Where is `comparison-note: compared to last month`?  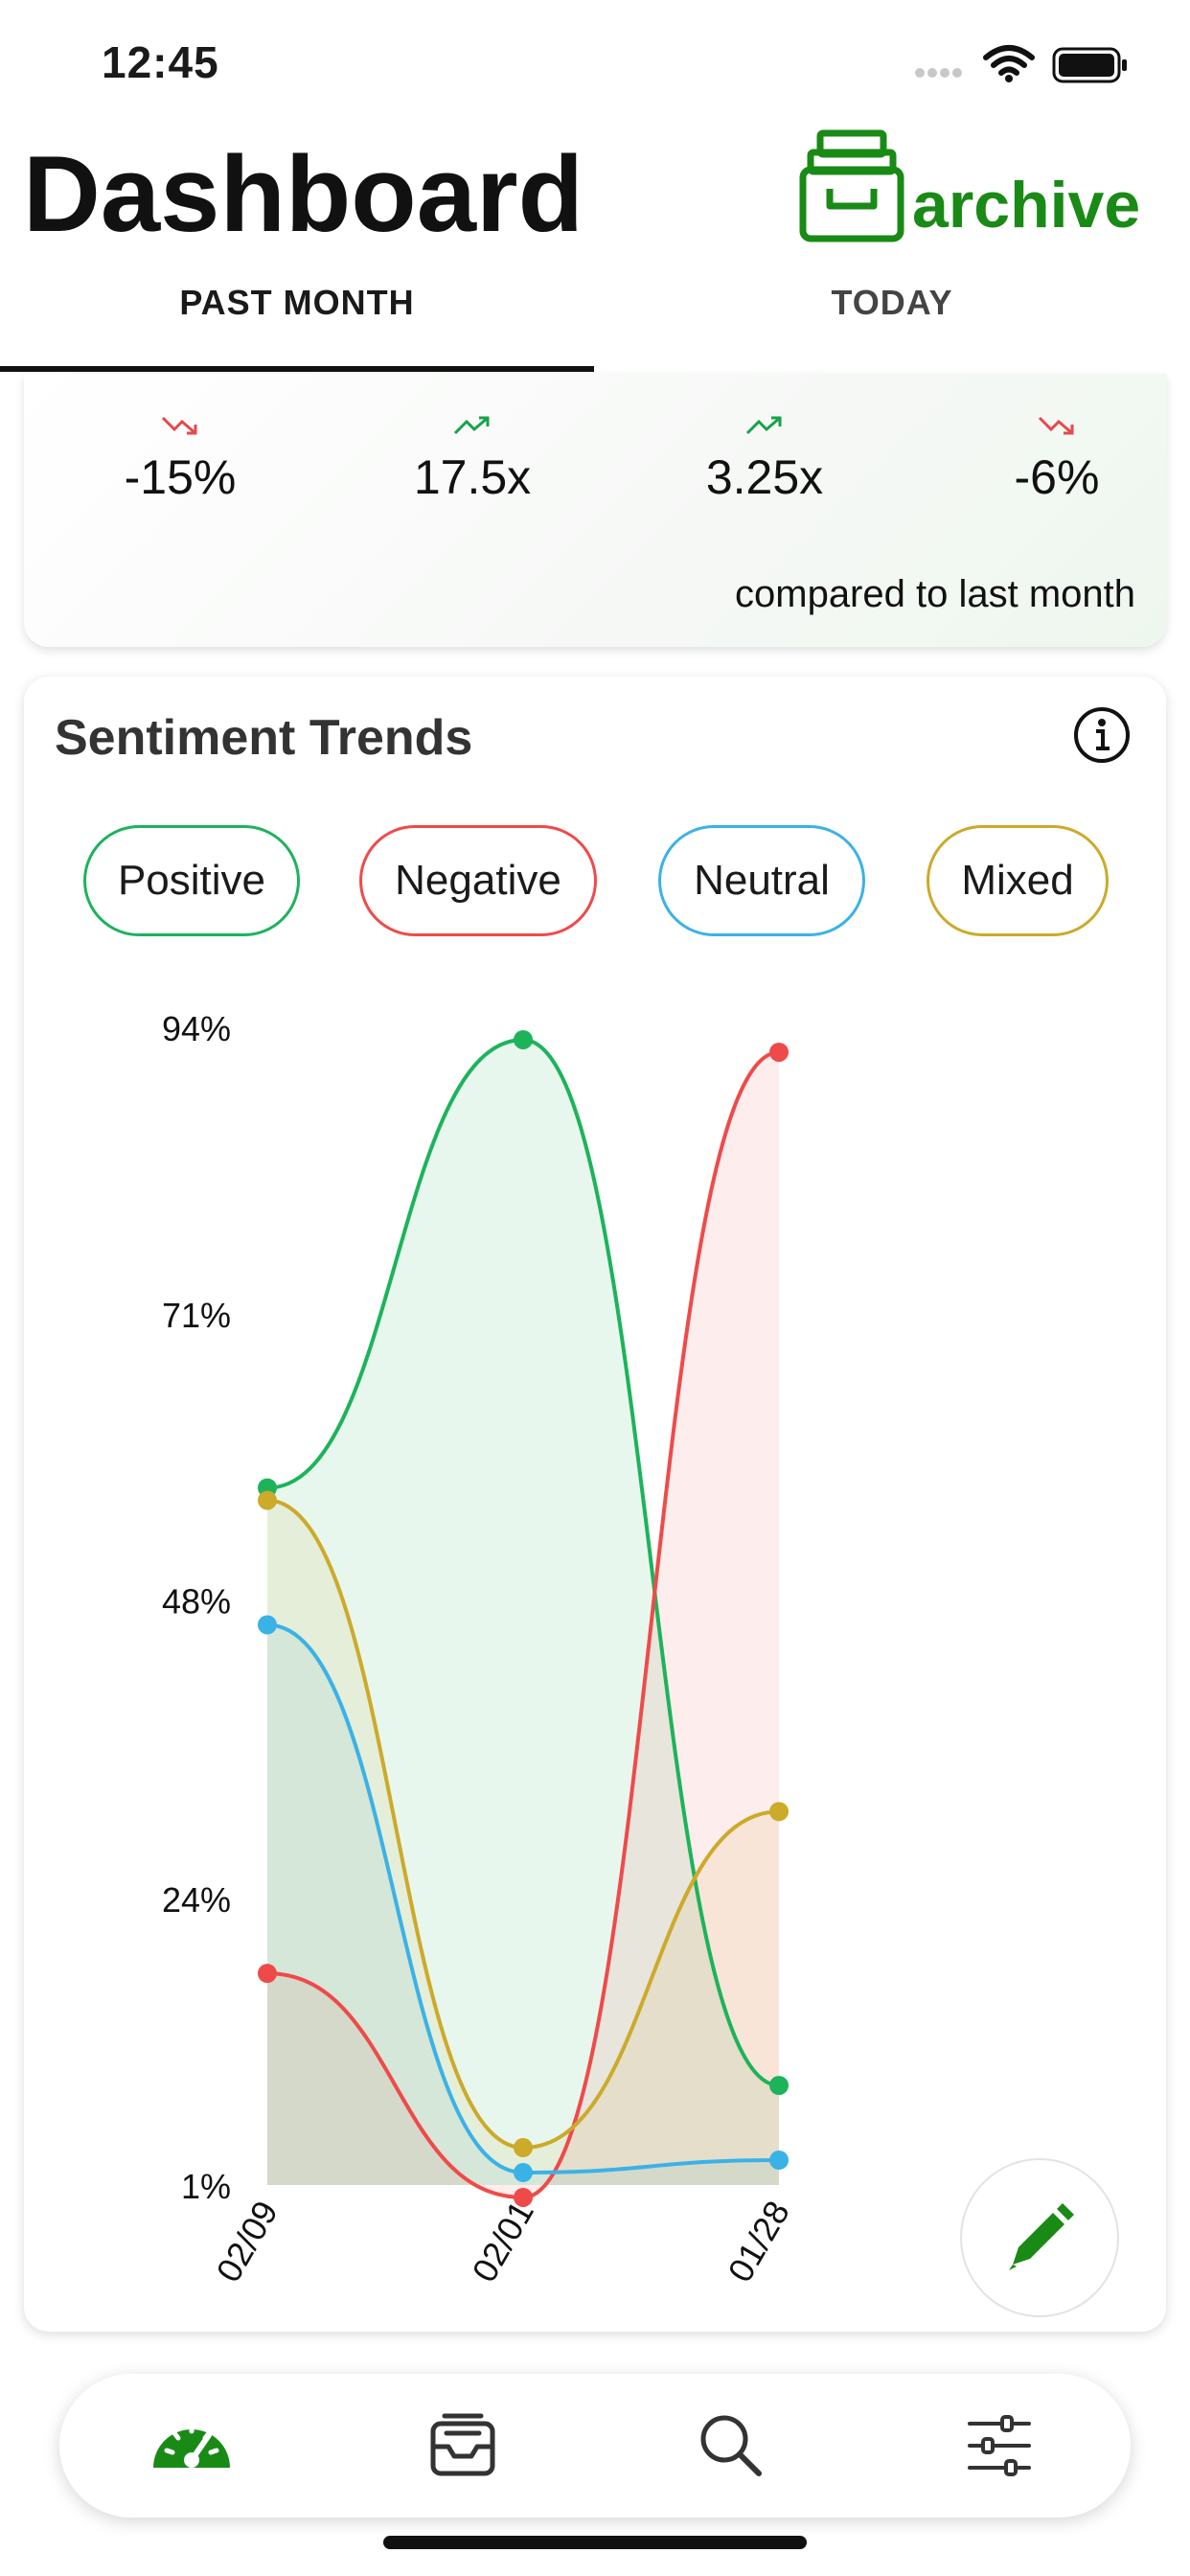
comparison-note: compared to last month is located at coordinates (935, 594).